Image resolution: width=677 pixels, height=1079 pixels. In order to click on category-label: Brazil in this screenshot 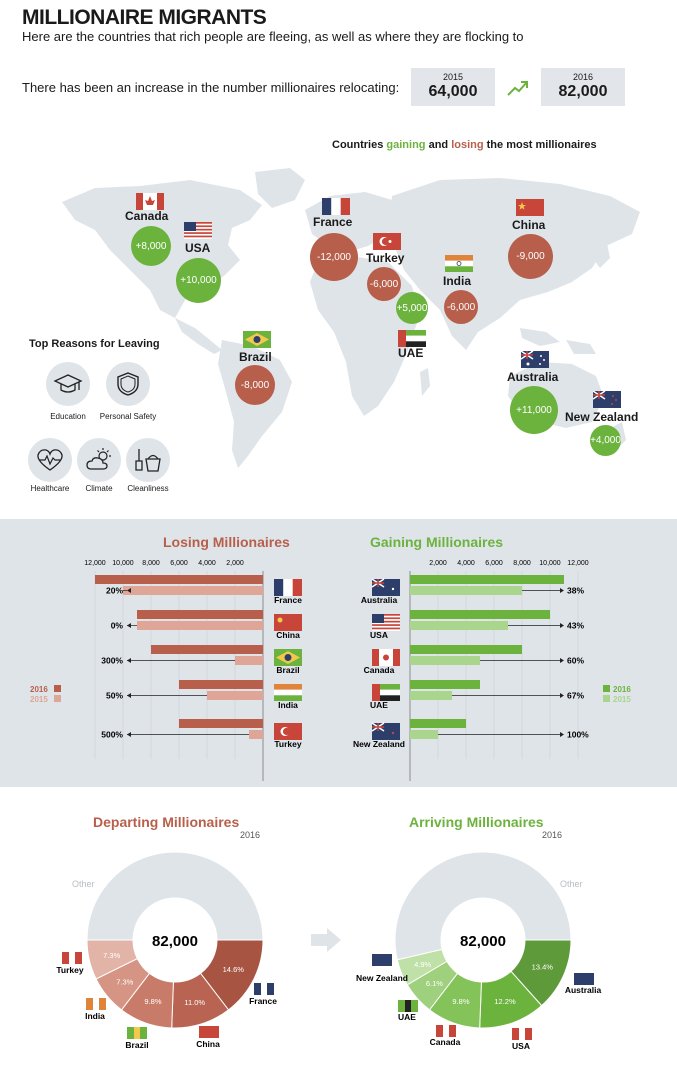, I will do `click(287, 670)`.